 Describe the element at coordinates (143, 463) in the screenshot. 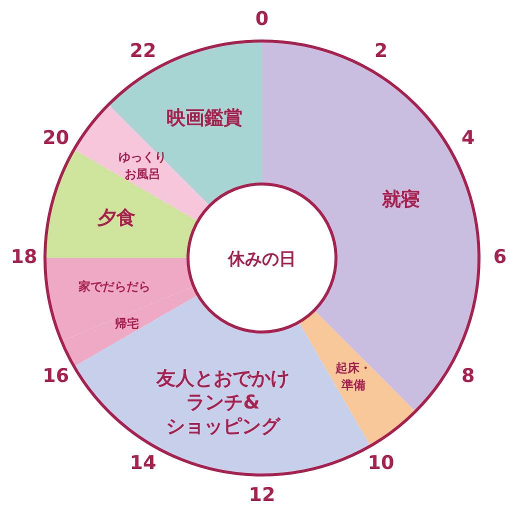

I see `text: 14` at that location.